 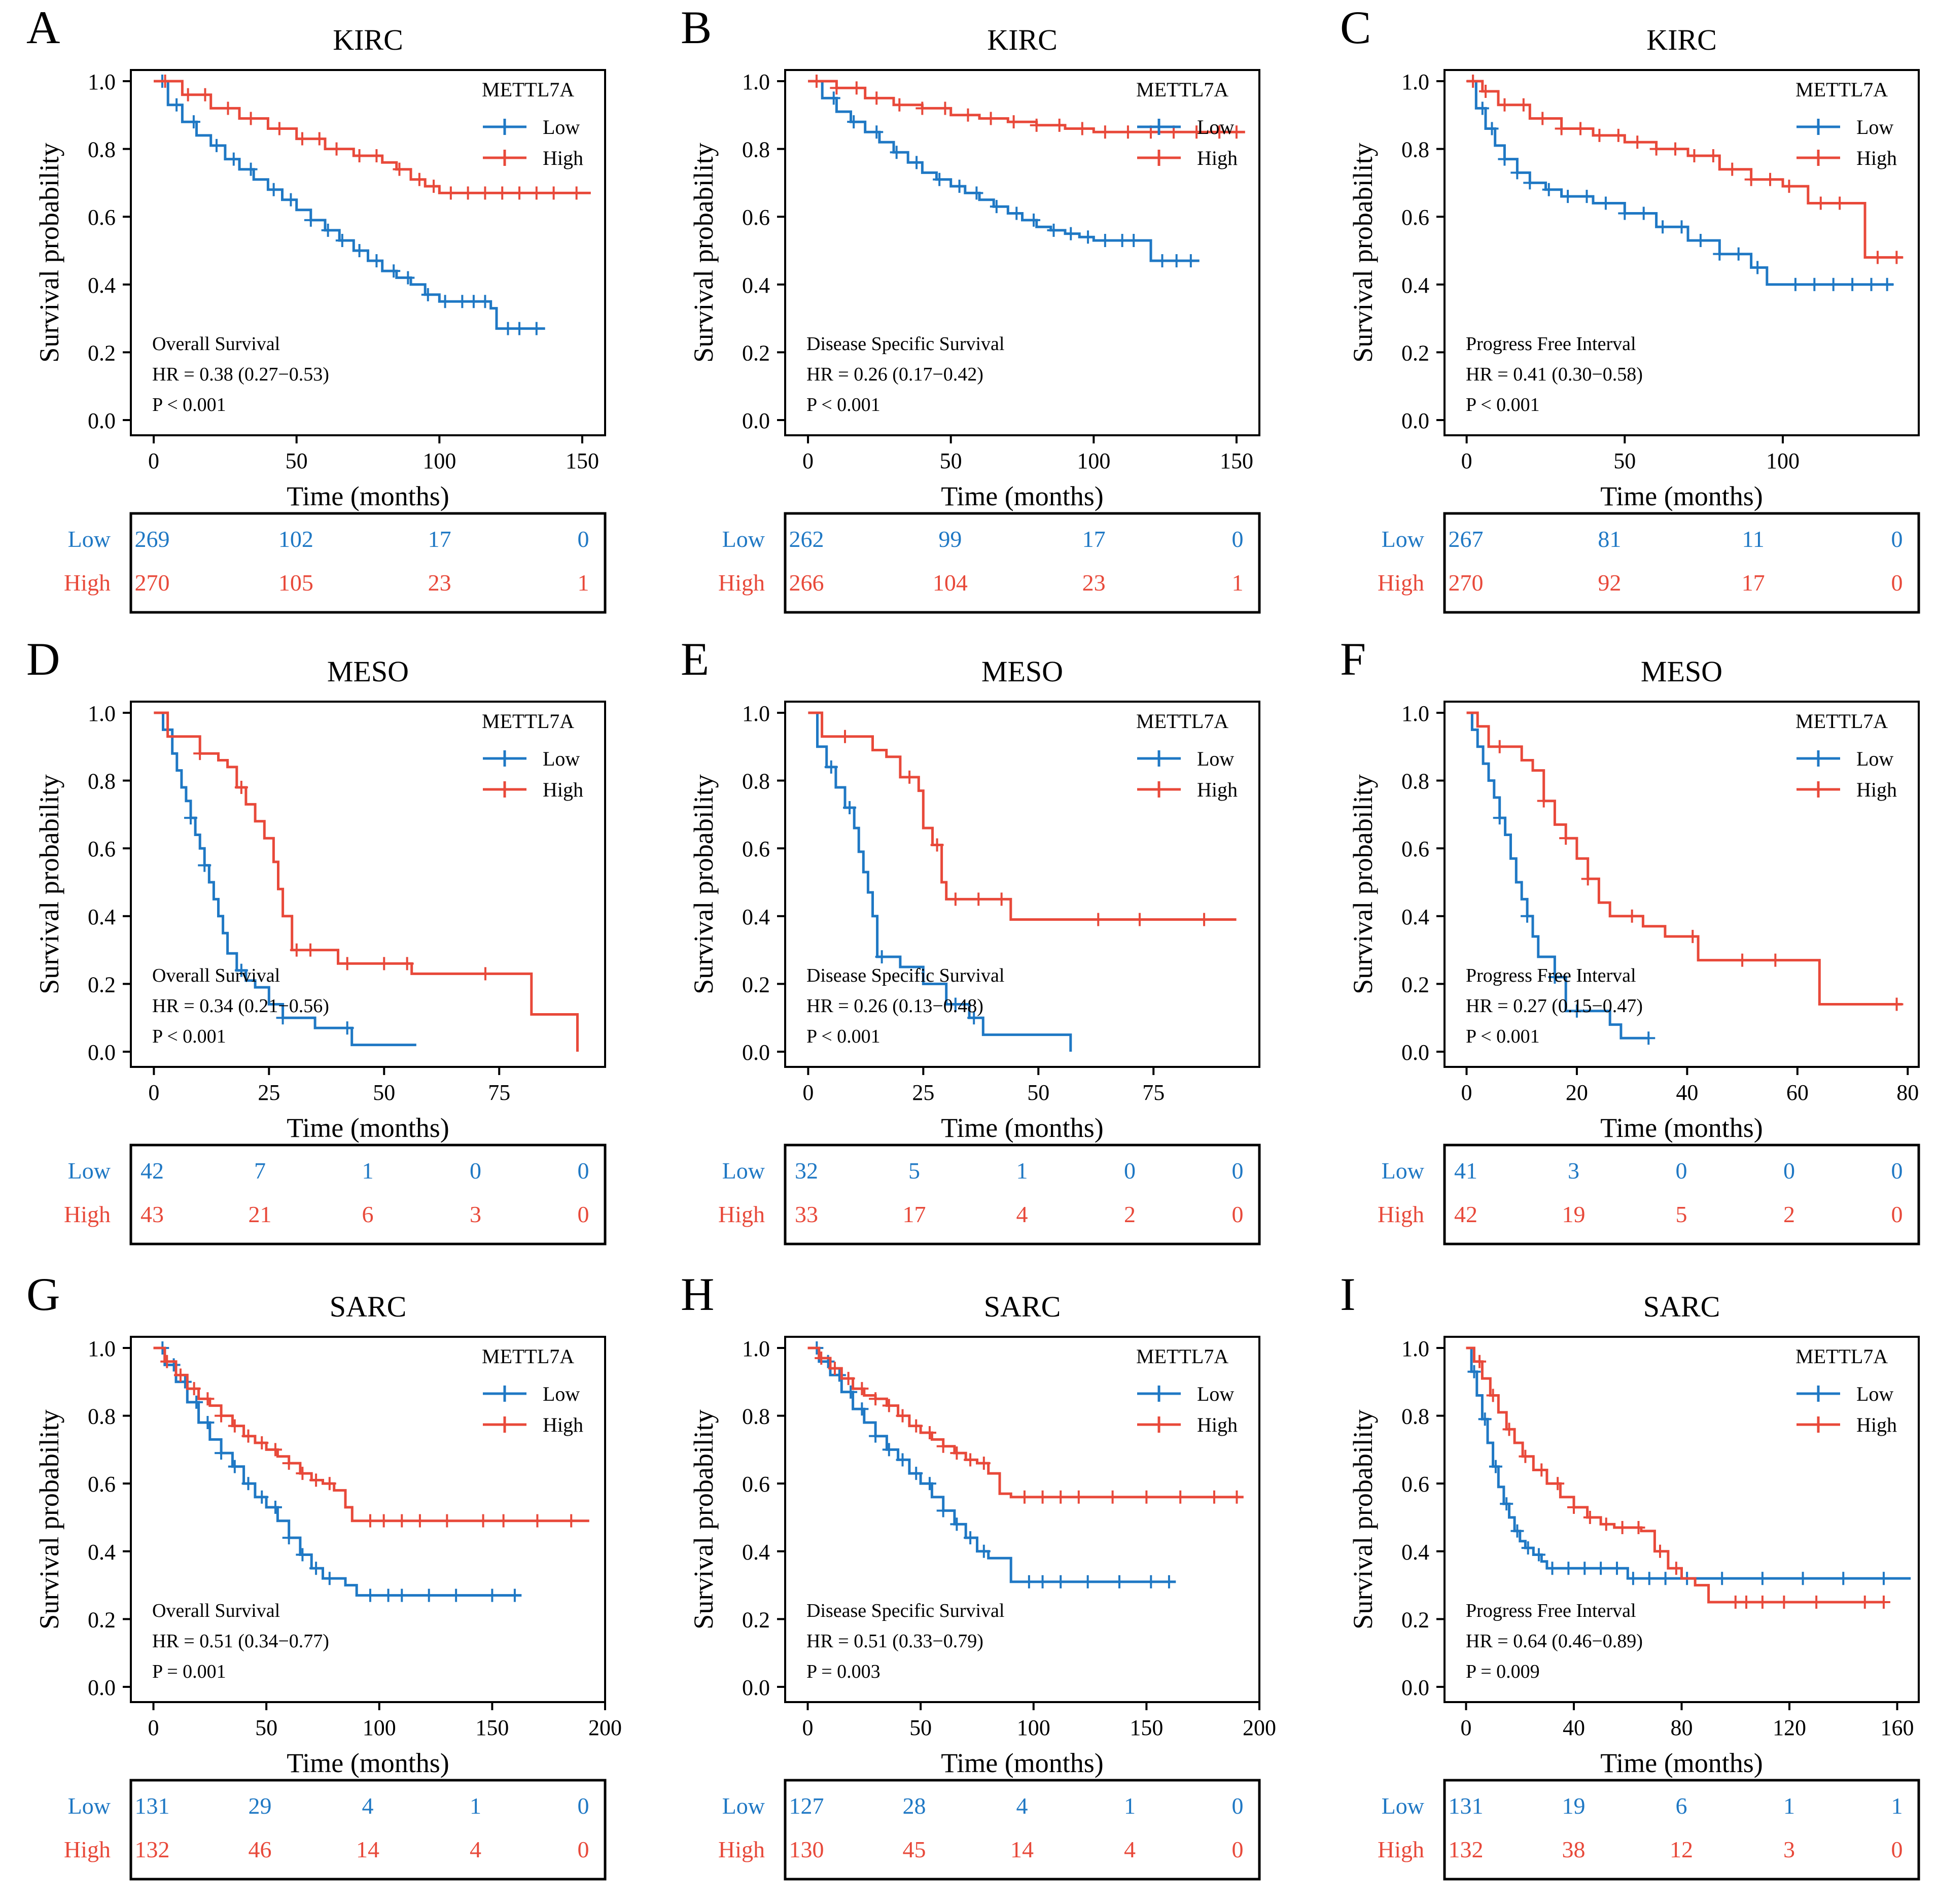 What do you see at coordinates (240, 374) in the screenshot?
I see `hazard-ratio: HR = 0.38 (0.27−0.53)` at bounding box center [240, 374].